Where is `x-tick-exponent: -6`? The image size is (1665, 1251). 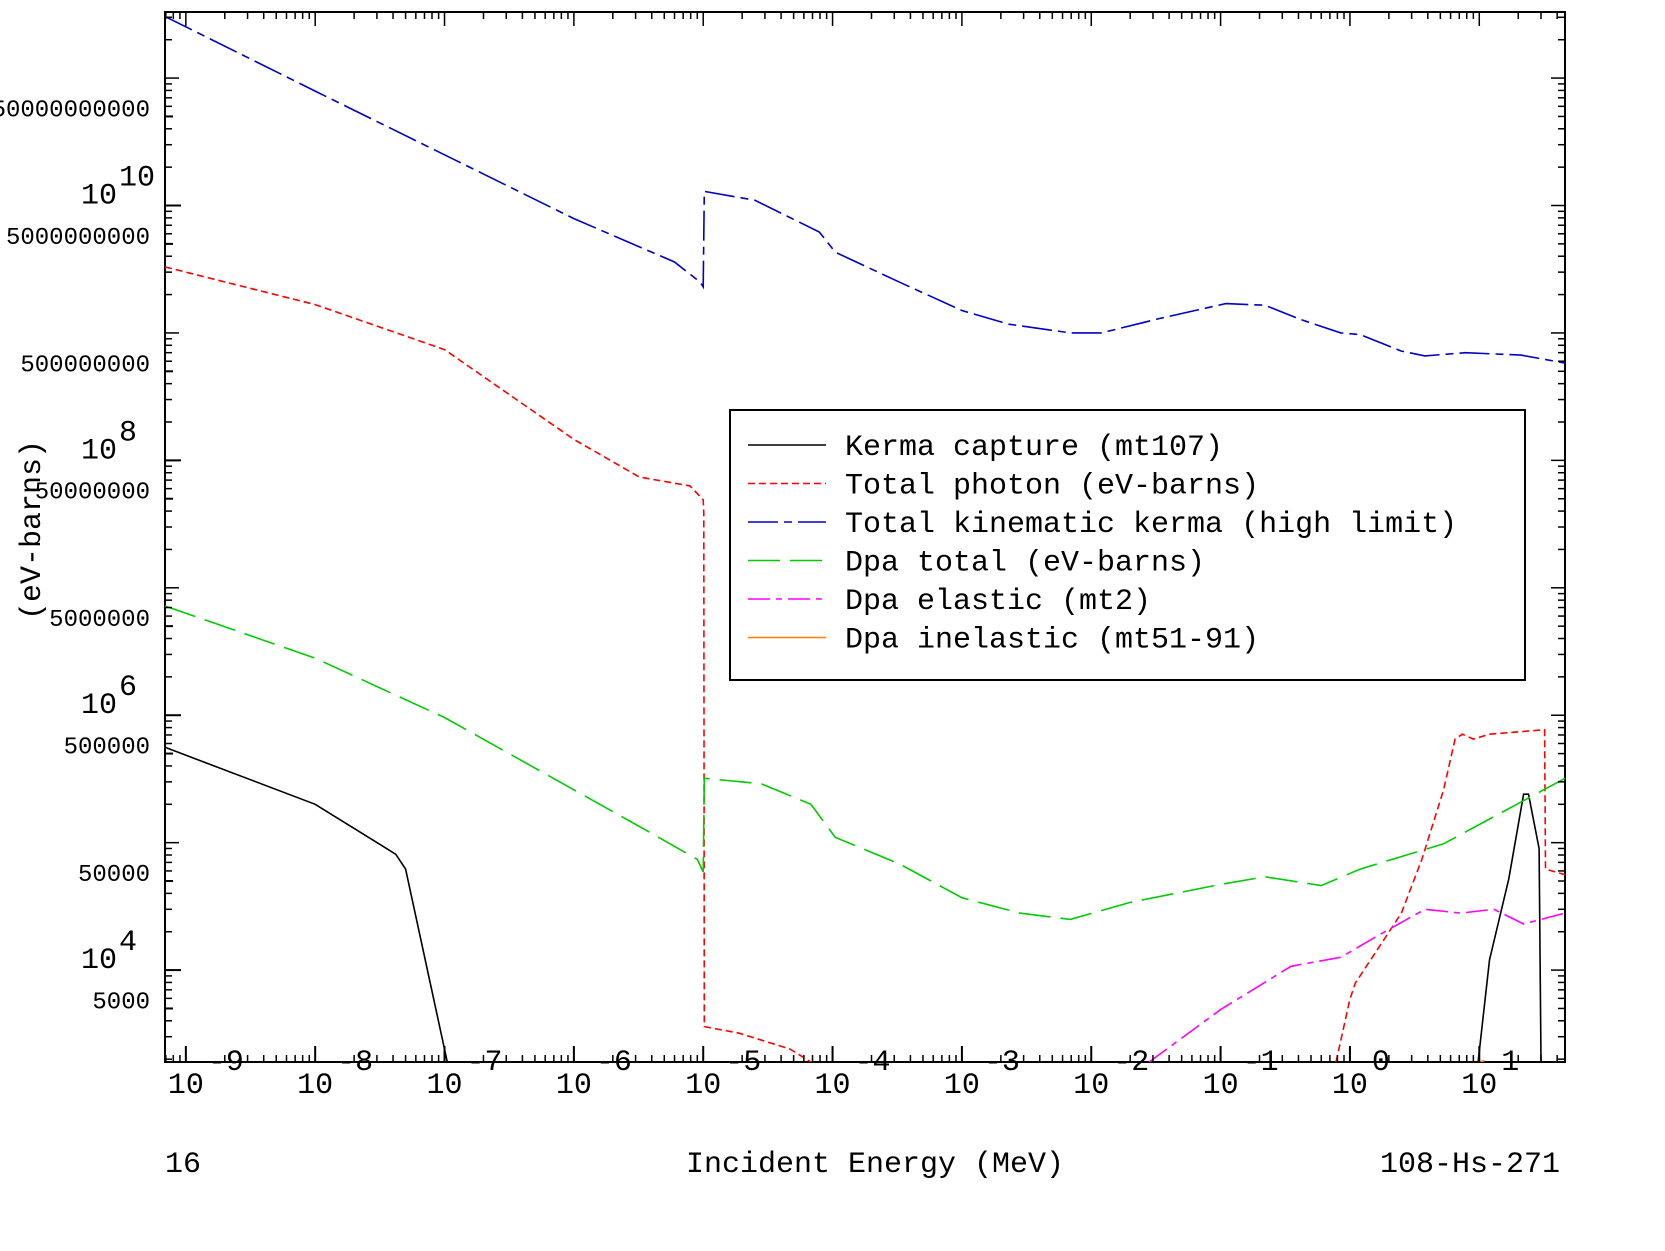
x-tick-exponent: -6 is located at coordinates (614, 1063).